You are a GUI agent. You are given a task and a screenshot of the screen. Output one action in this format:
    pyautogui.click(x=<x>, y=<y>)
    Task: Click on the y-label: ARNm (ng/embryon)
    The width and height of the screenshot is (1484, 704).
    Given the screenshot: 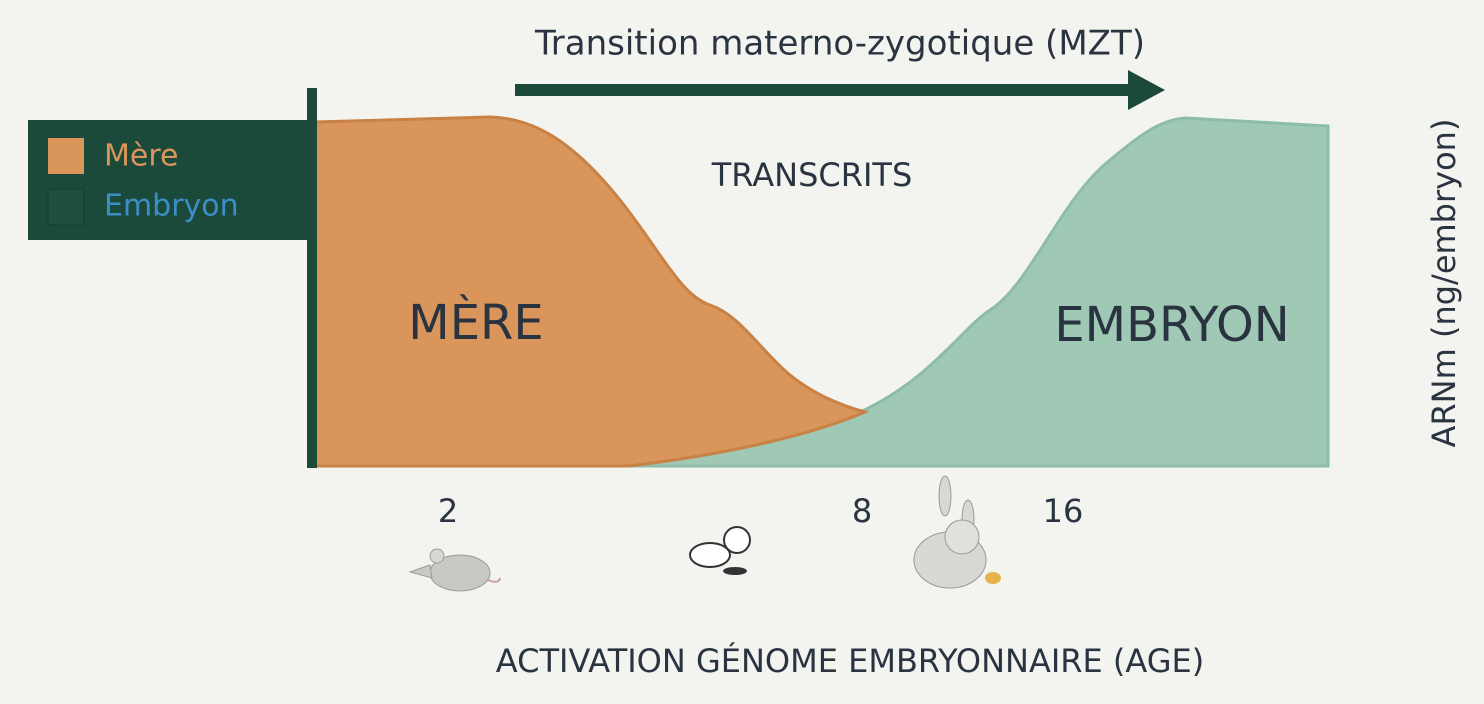 What is the action you would take?
    pyautogui.click(x=1444, y=283)
    